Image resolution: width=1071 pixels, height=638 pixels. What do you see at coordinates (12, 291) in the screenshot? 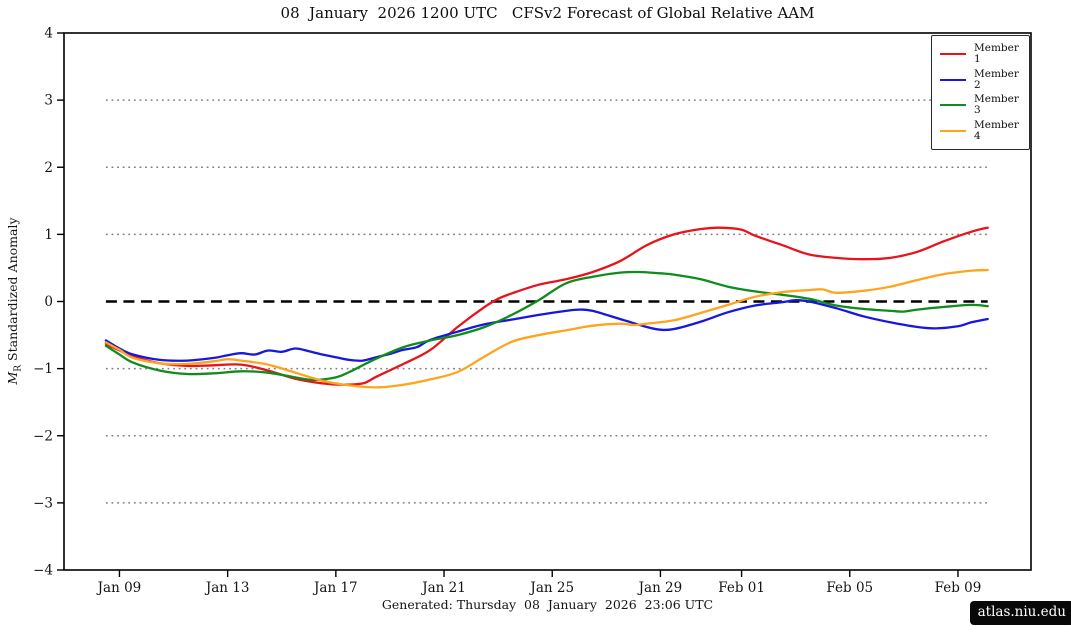
I see `ylabel-text: Standardized Anomaly` at bounding box center [12, 291].